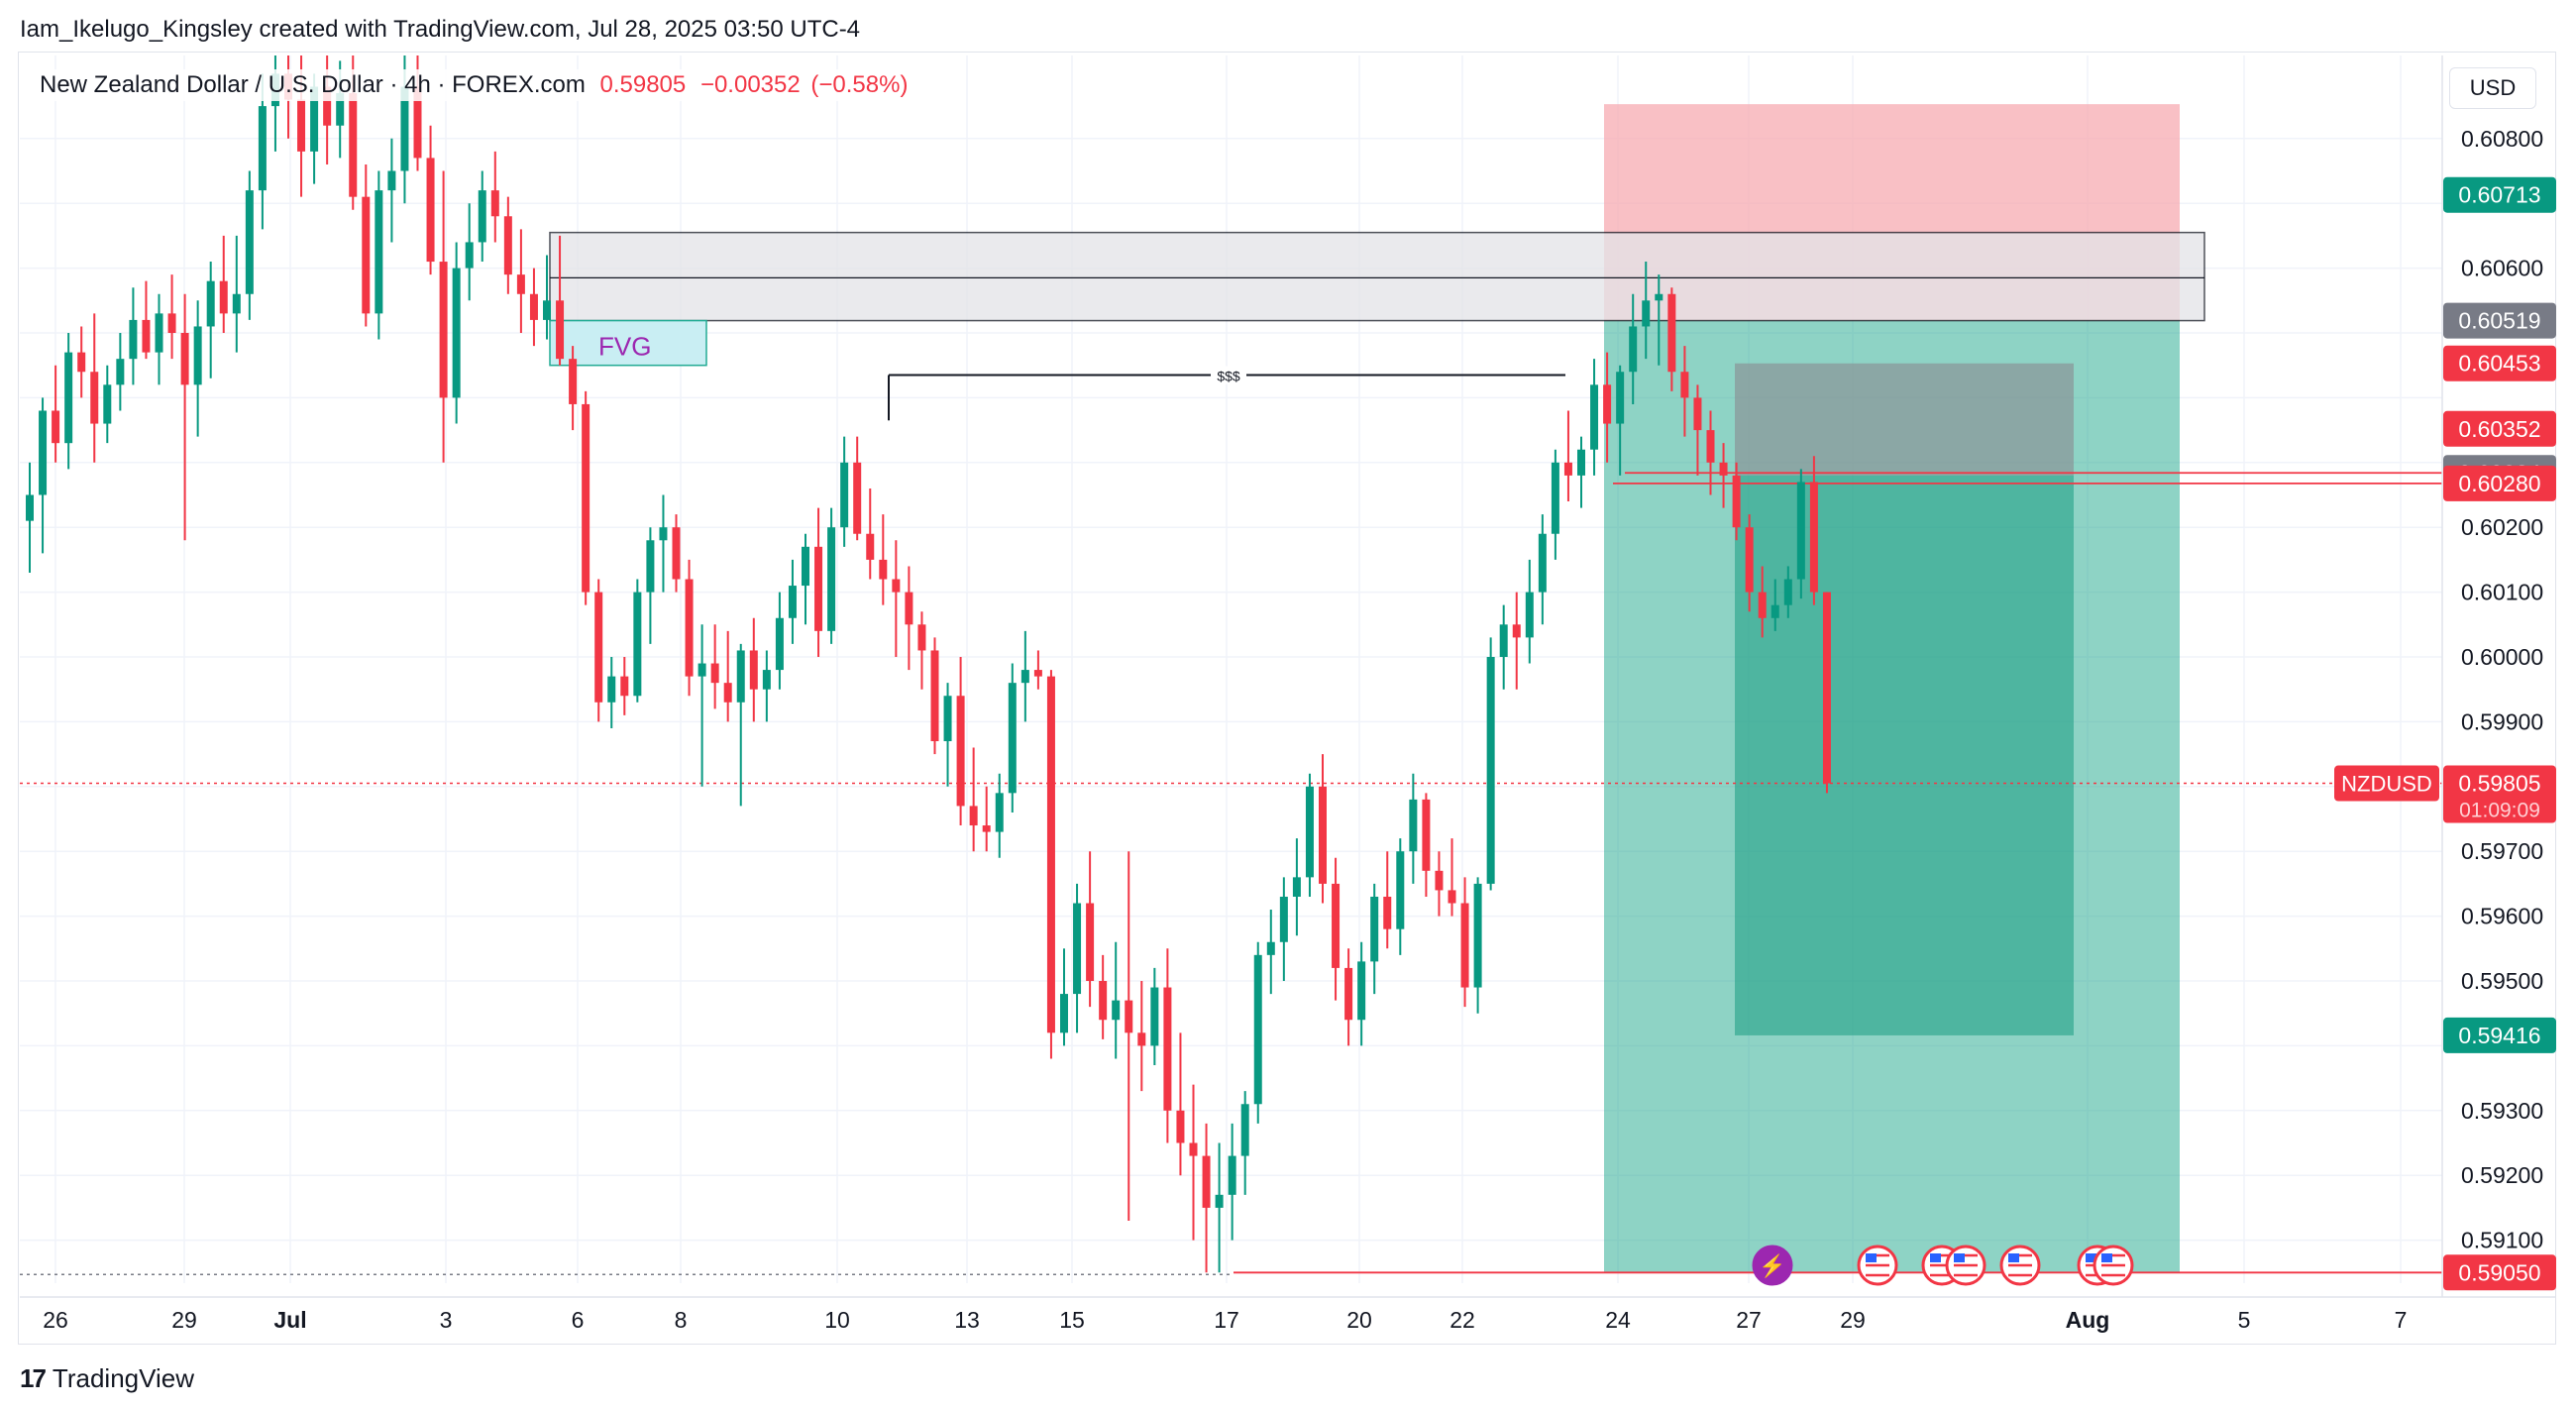 This screenshot has height=1409, width=2576. Describe the element at coordinates (628, 343) in the screenshot. I see `fvg-box` at that location.